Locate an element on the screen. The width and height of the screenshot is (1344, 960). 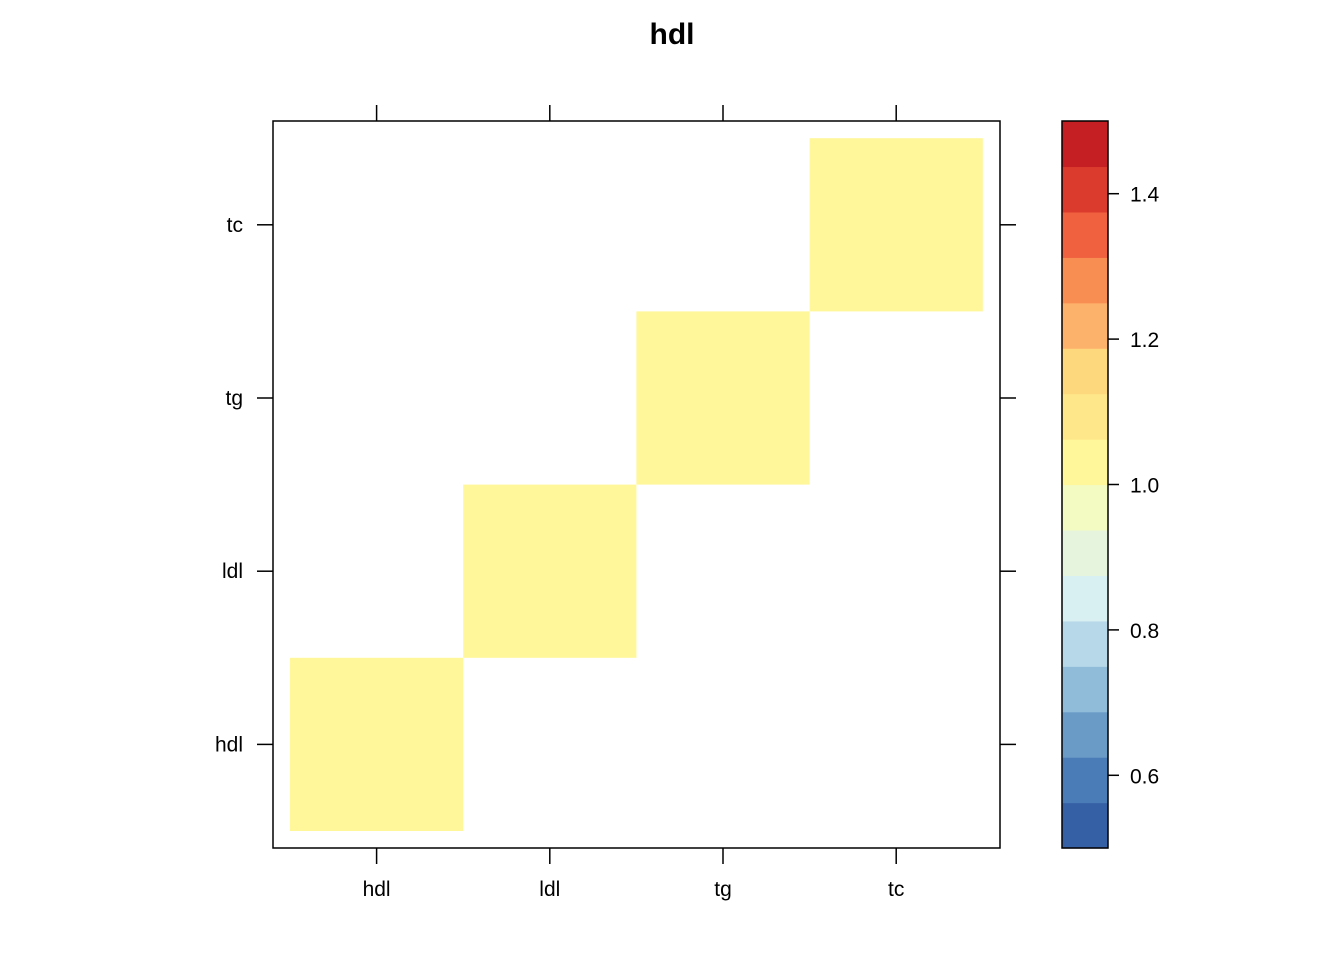
y-tick-label: hdl is located at coordinates (229, 744).